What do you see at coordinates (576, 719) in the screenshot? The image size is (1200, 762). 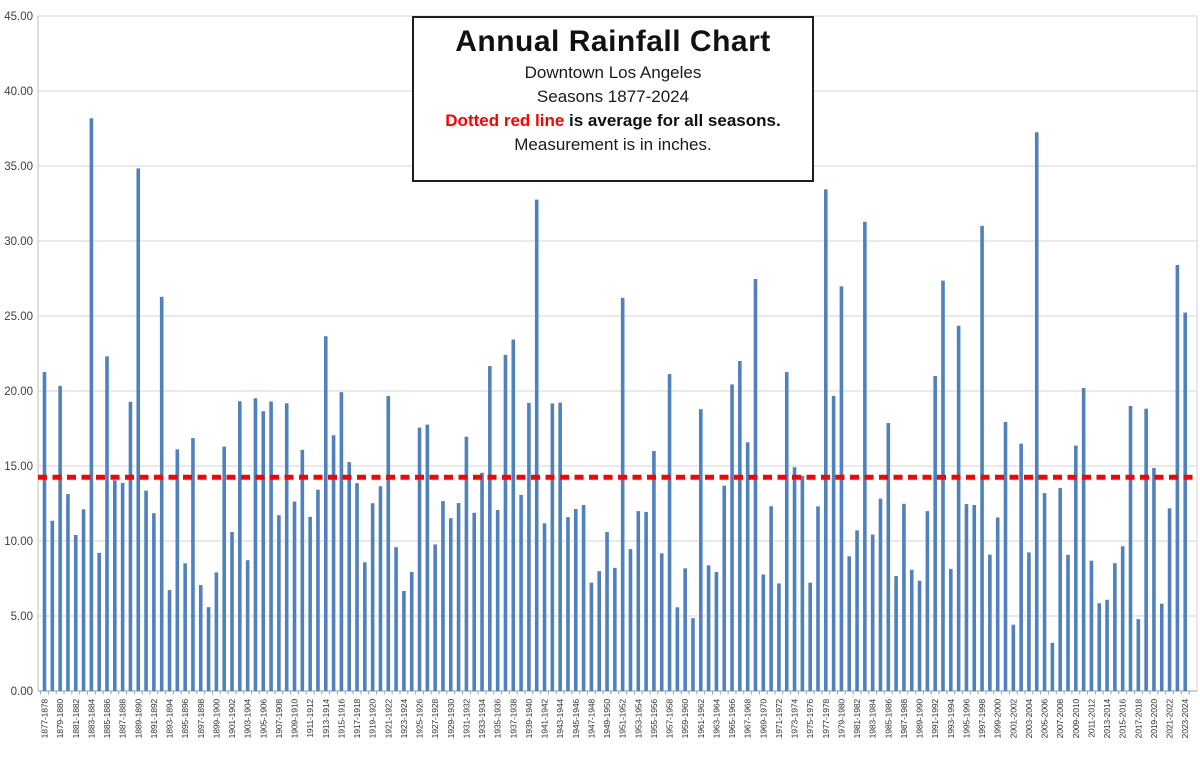 I see `x-tick-label: 1945-1946` at bounding box center [576, 719].